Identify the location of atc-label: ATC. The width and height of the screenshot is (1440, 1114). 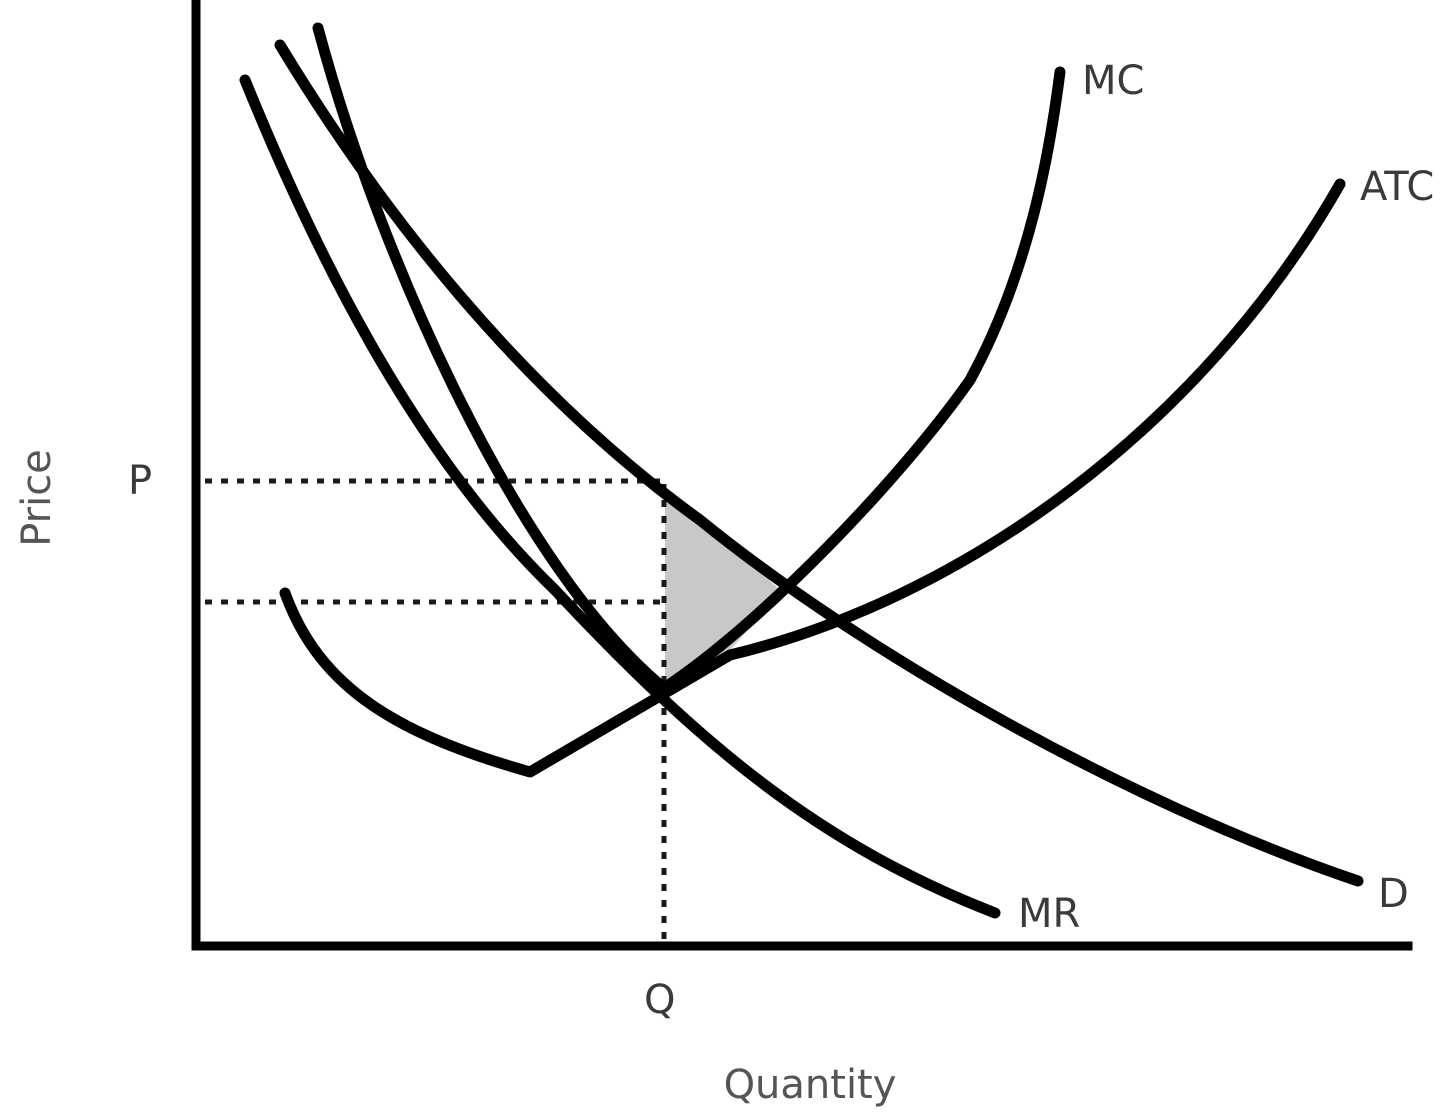
(1397, 187).